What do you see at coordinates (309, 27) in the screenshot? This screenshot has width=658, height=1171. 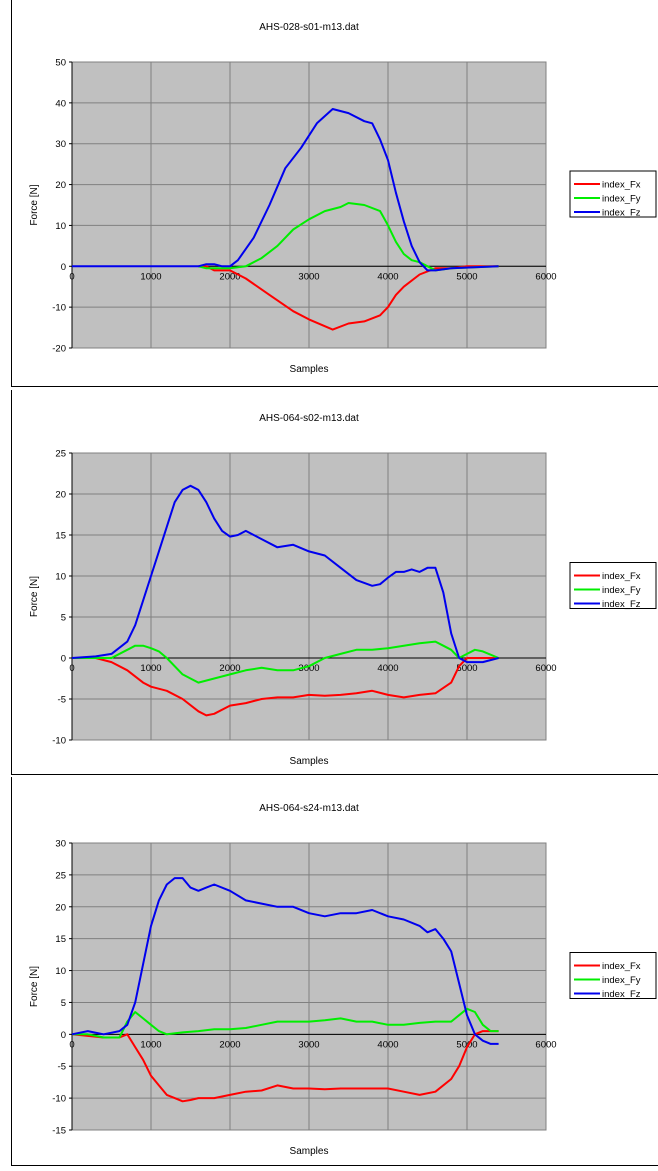 I see `chart-title: AHS-028-s01-m13.dat` at bounding box center [309, 27].